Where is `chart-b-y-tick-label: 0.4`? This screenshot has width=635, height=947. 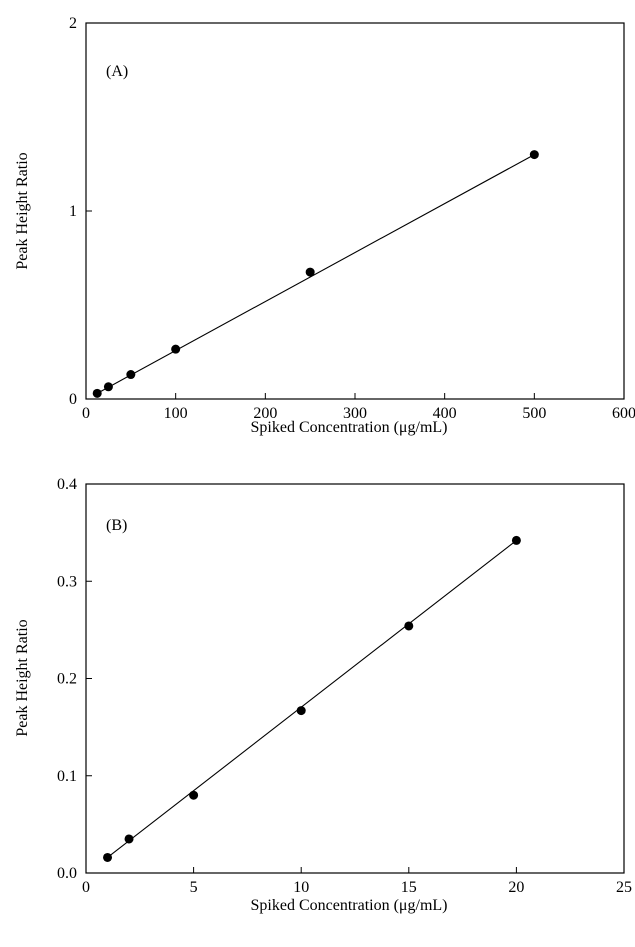 chart-b-y-tick-label: 0.4 is located at coordinates (67, 484).